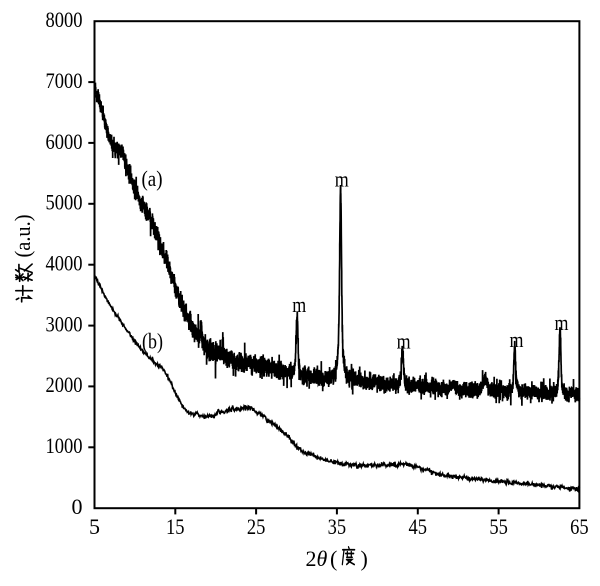 Image resolution: width=600 pixels, height=586 pixels. I want to click on svg-text: 6000, so click(64, 141).